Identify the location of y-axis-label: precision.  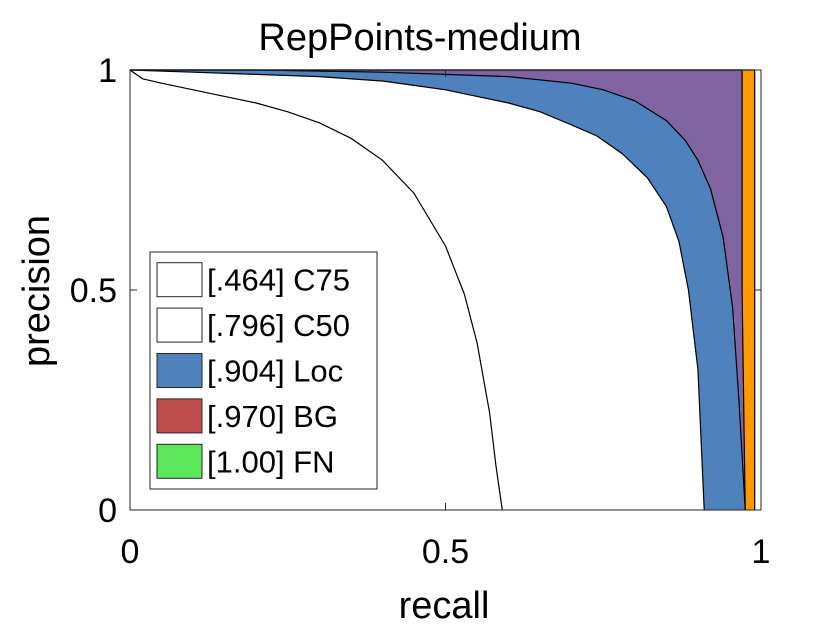
(37, 291).